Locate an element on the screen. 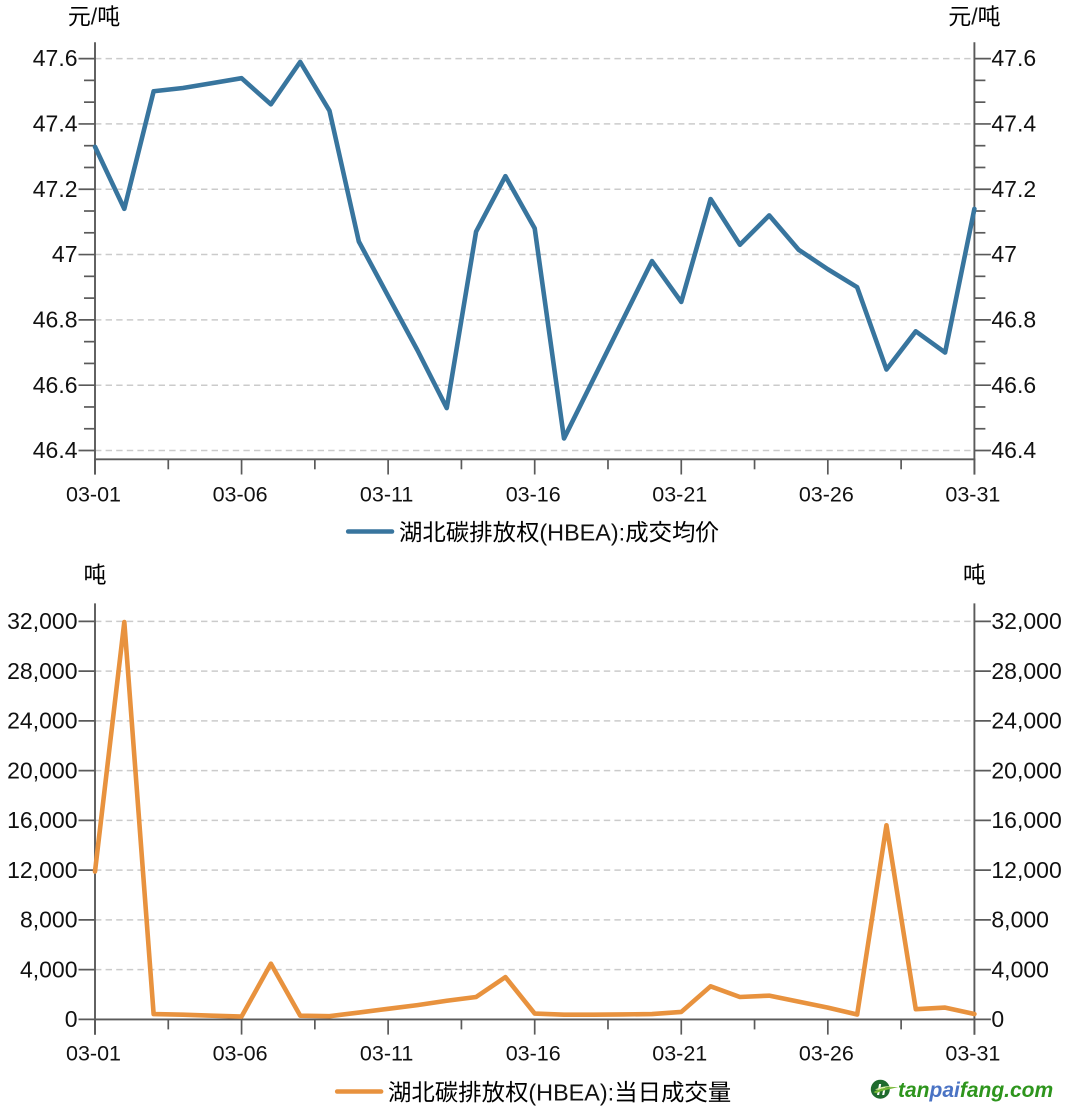  svg-text: tanpaifang.com is located at coordinates (975, 1090).